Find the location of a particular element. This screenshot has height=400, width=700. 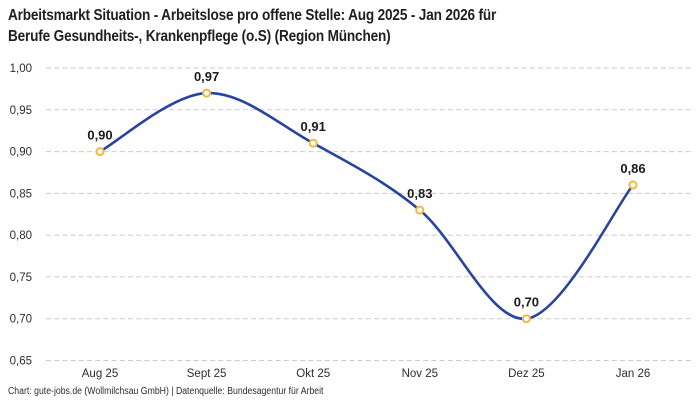

x-tick-label: Jan 26 is located at coordinates (633, 374).